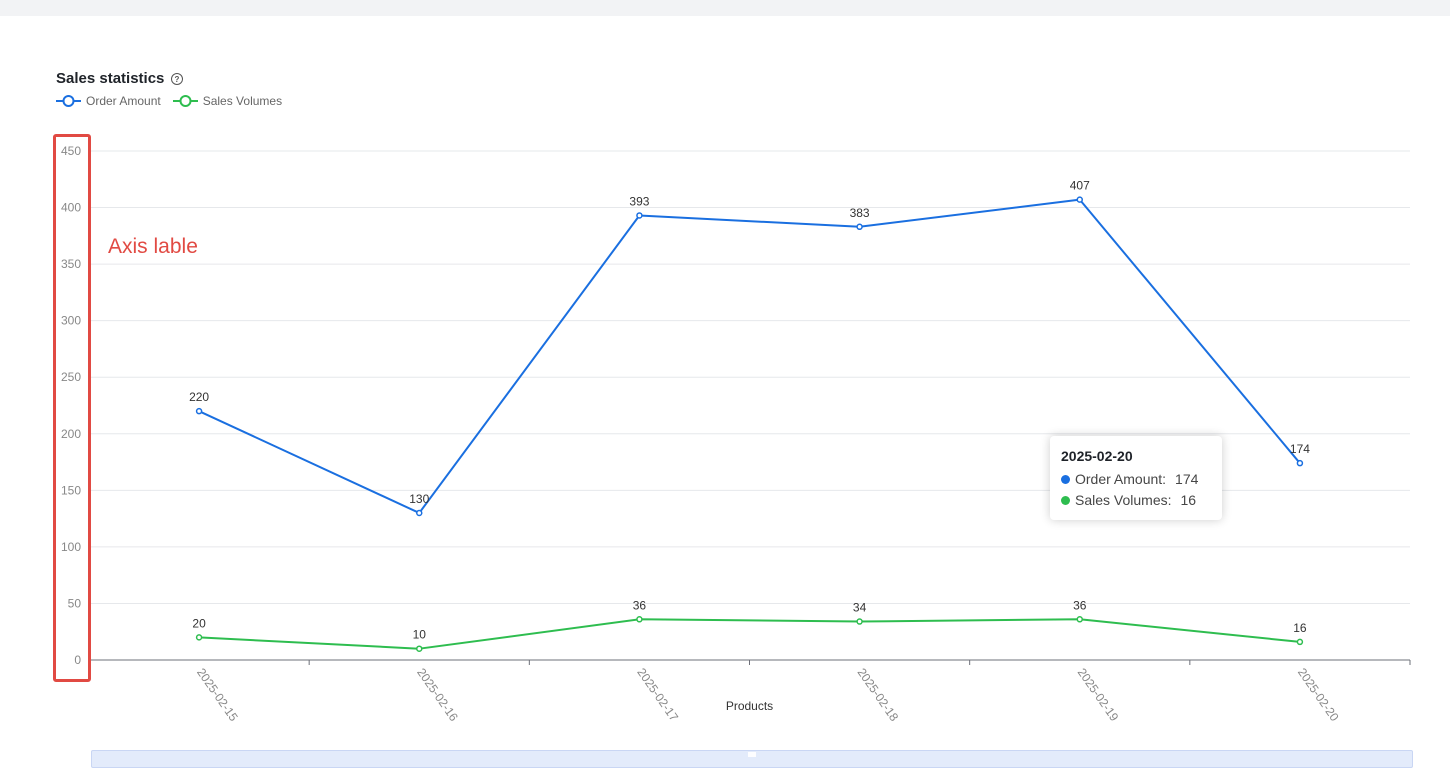 This screenshot has height=781, width=1450. Describe the element at coordinates (419, 499) in the screenshot. I see `data-label: 130` at that location.